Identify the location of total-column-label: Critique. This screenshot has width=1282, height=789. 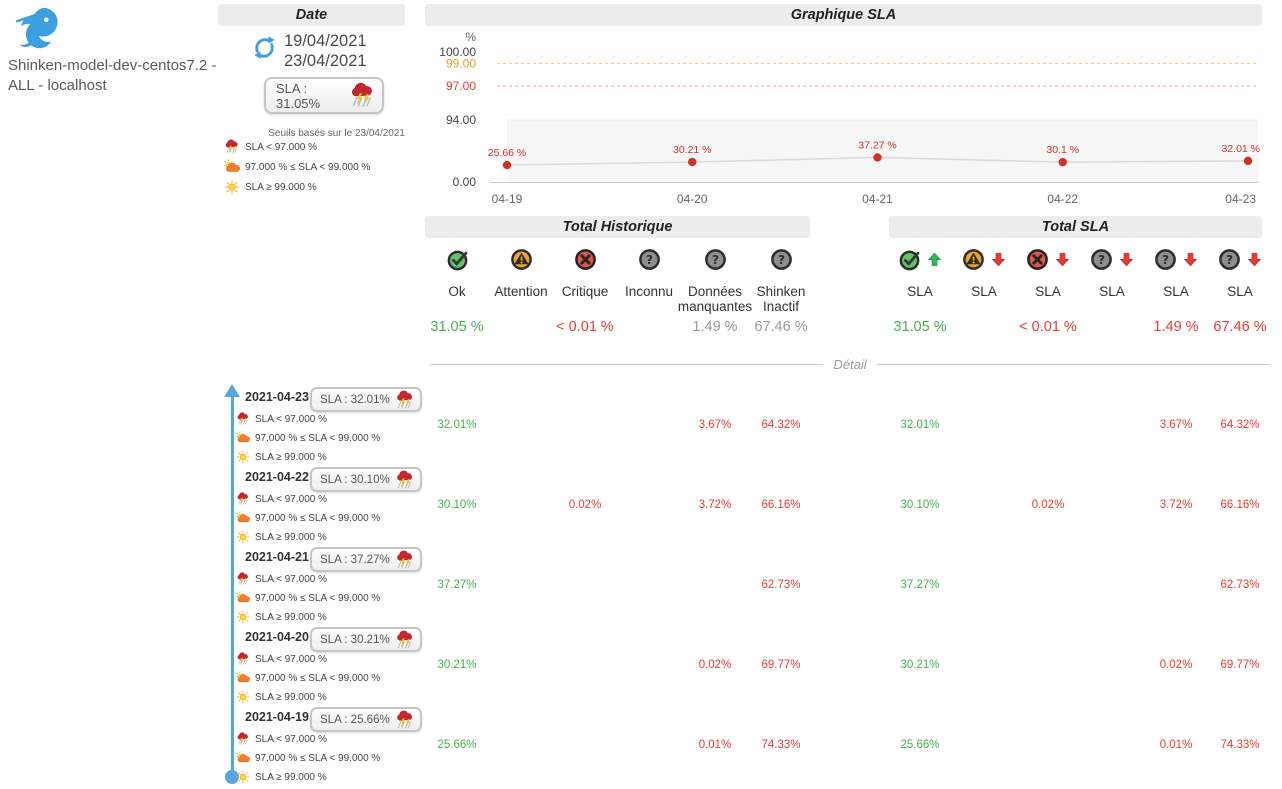
(585, 291).